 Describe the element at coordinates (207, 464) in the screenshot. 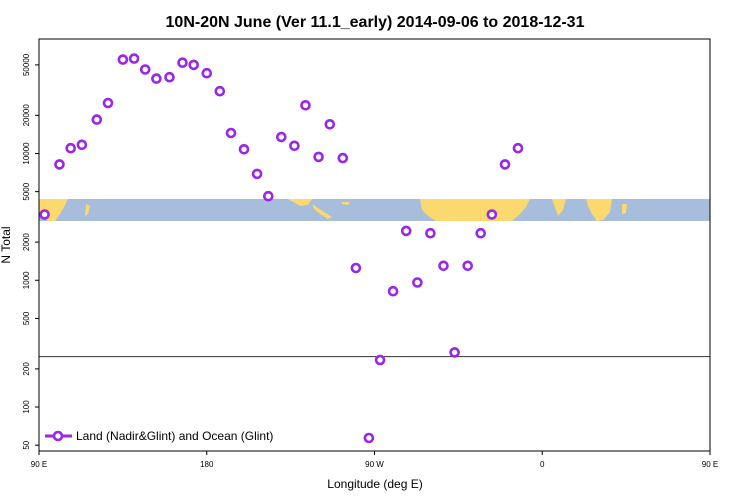

I see `x-tick-label: 180` at that location.